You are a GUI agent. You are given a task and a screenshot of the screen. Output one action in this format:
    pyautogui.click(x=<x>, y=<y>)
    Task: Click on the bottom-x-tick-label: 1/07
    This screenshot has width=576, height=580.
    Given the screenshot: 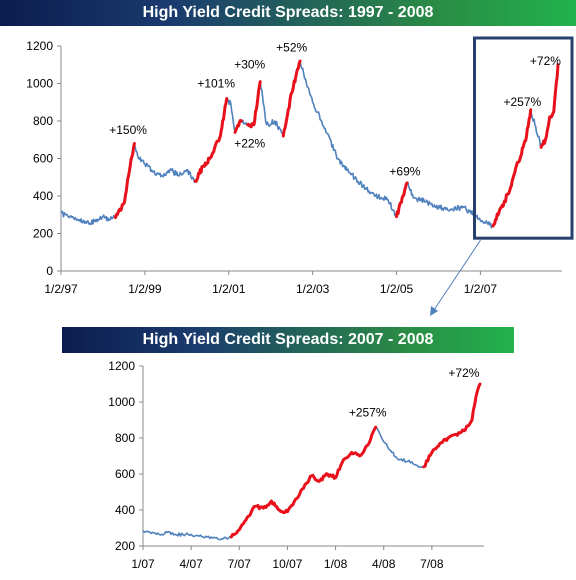 What is the action you would take?
    pyautogui.click(x=143, y=564)
    